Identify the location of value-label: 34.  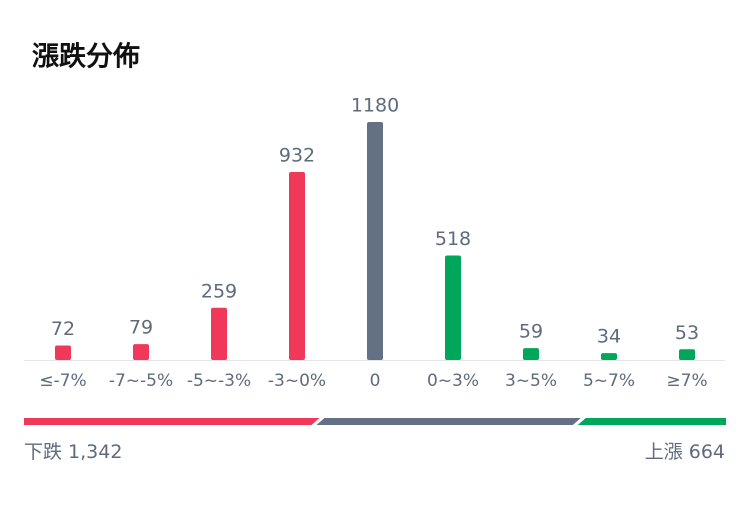
(609, 337).